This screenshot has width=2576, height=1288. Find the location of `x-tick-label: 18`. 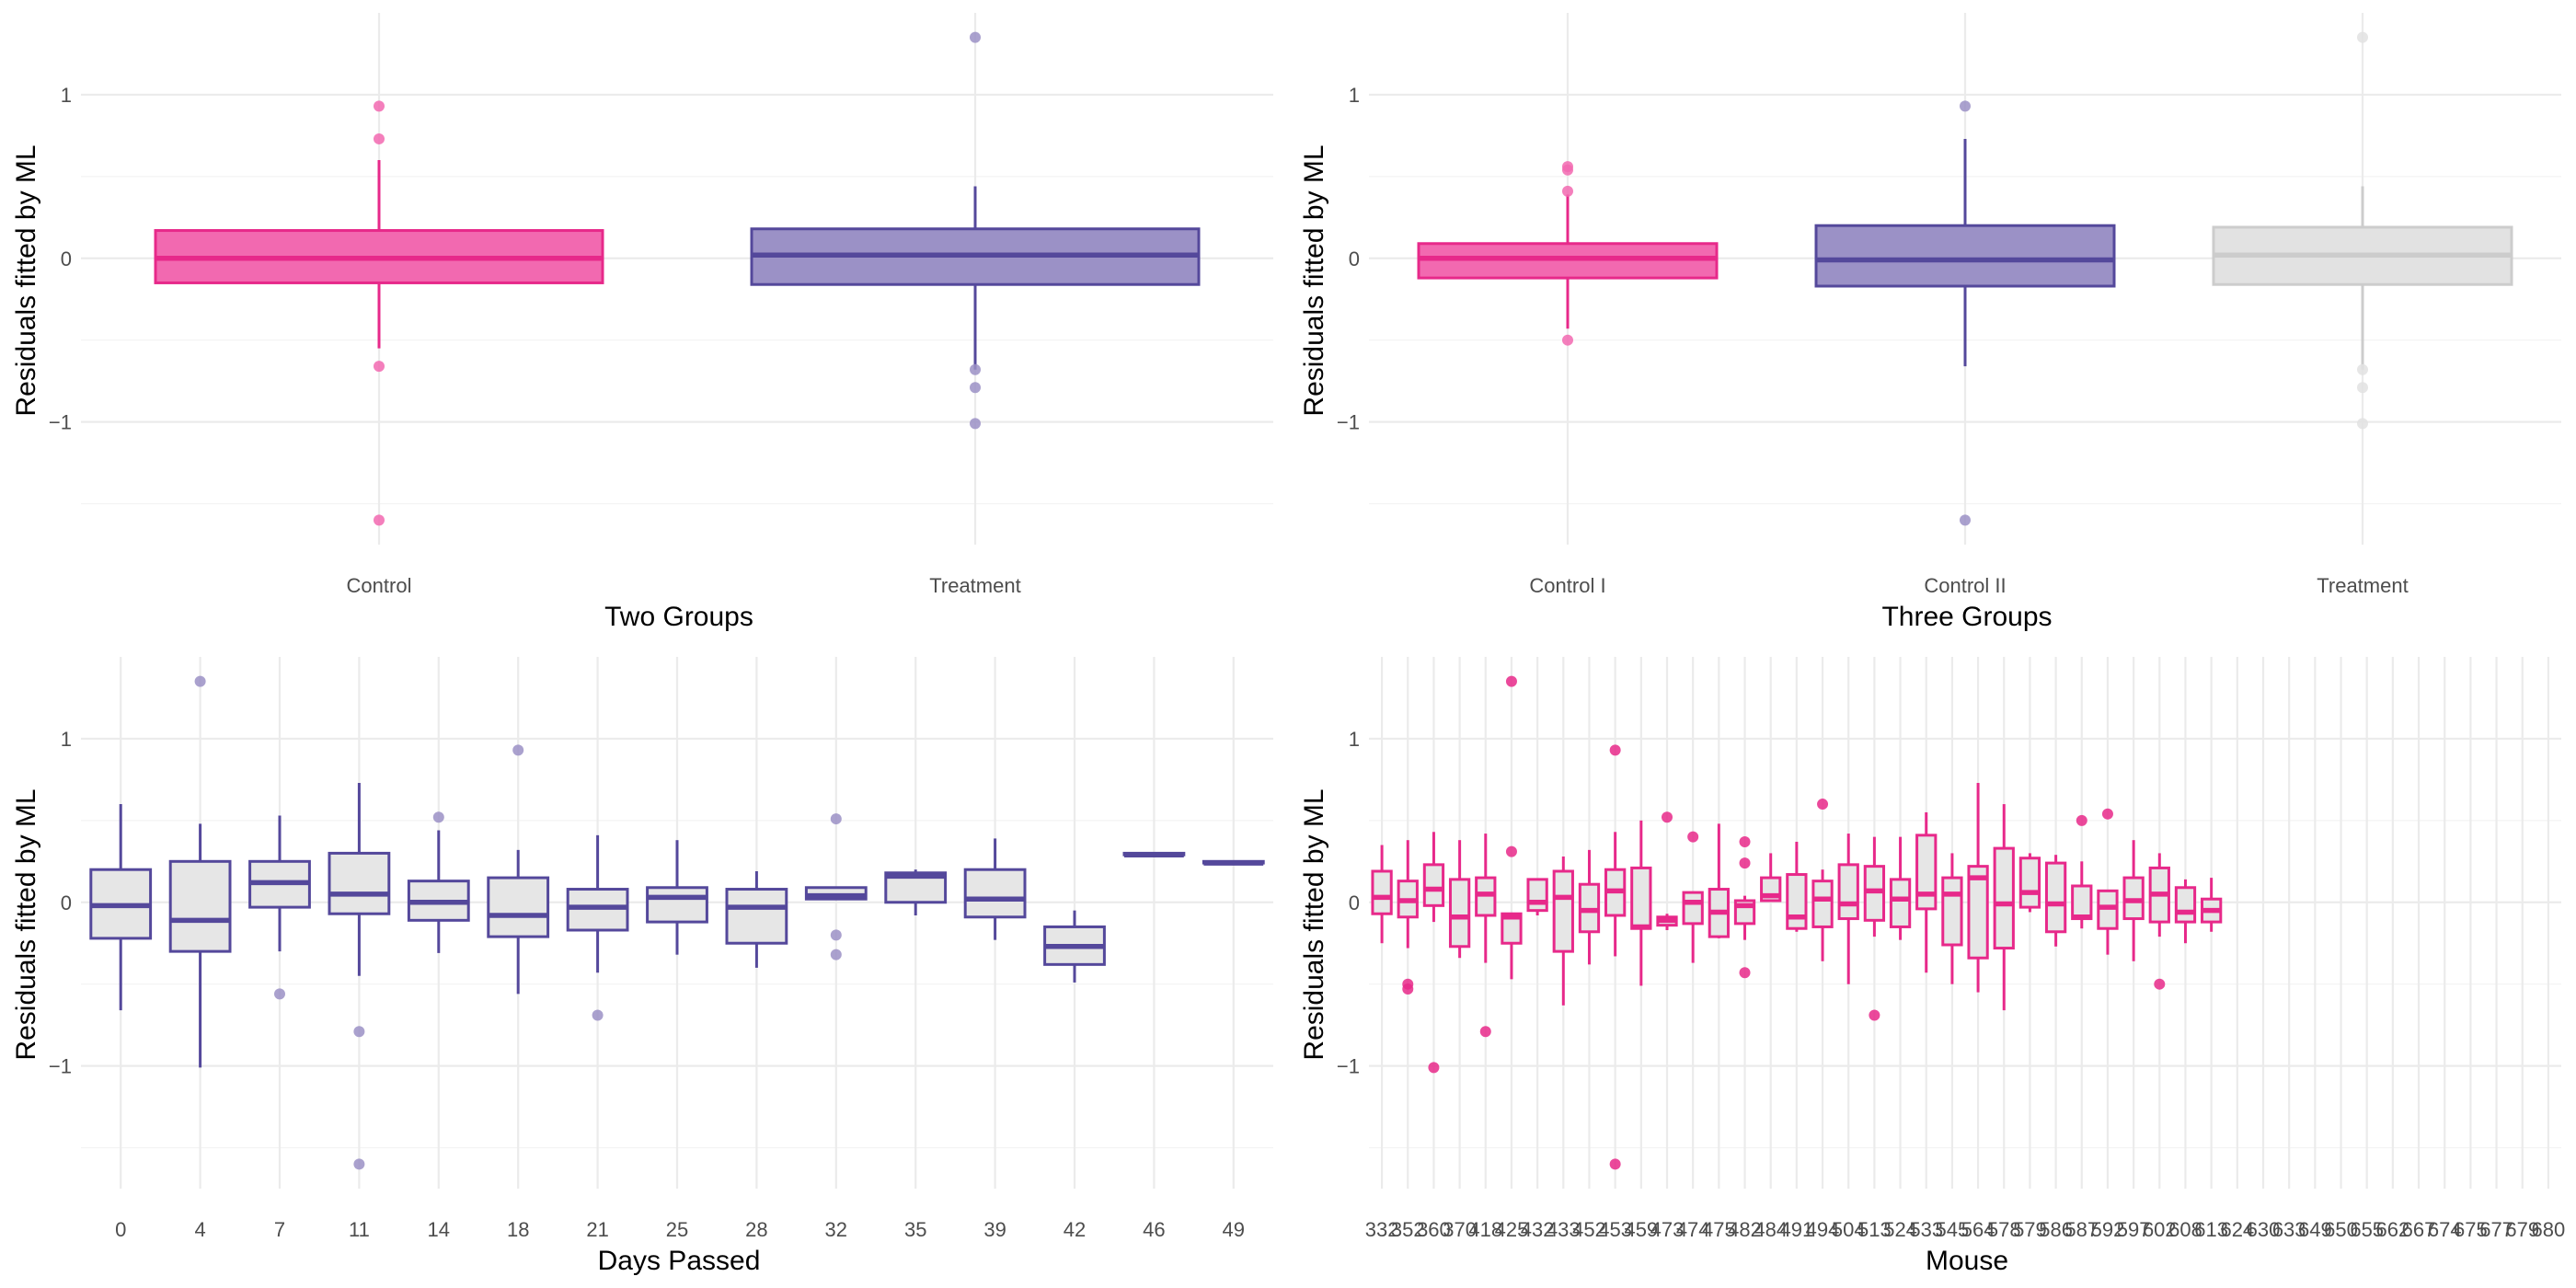

x-tick-label: 18 is located at coordinates (518, 1229).